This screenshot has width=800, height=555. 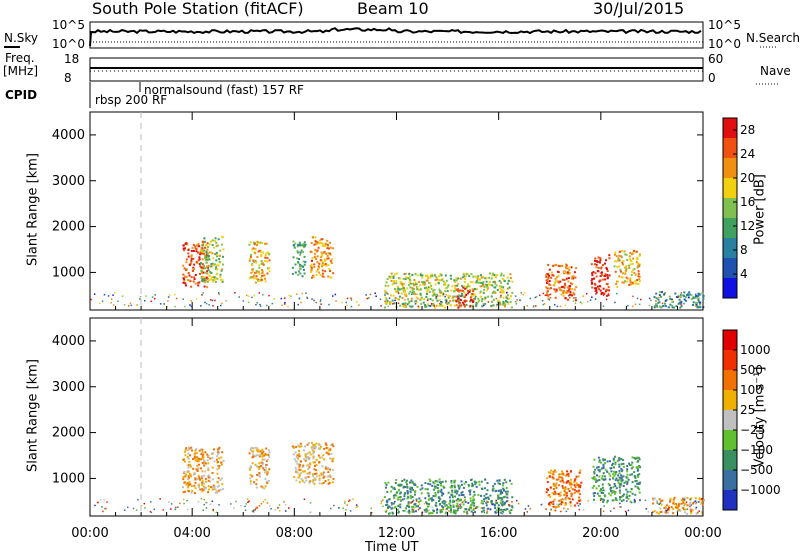 I want to click on xtick-label: 20:00, so click(x=600, y=533).